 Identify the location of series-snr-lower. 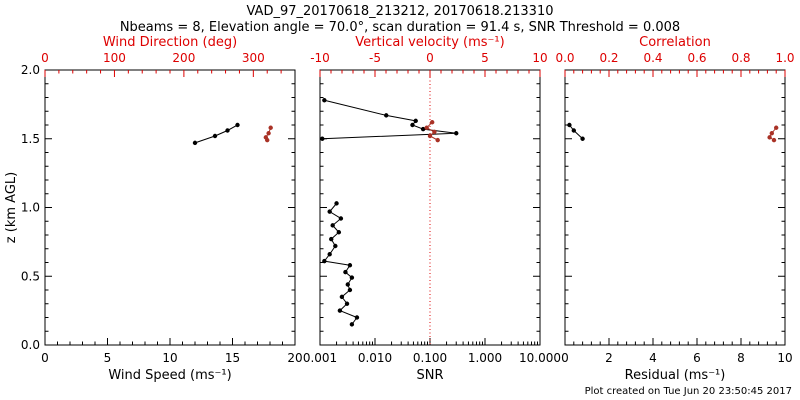
(341, 264).